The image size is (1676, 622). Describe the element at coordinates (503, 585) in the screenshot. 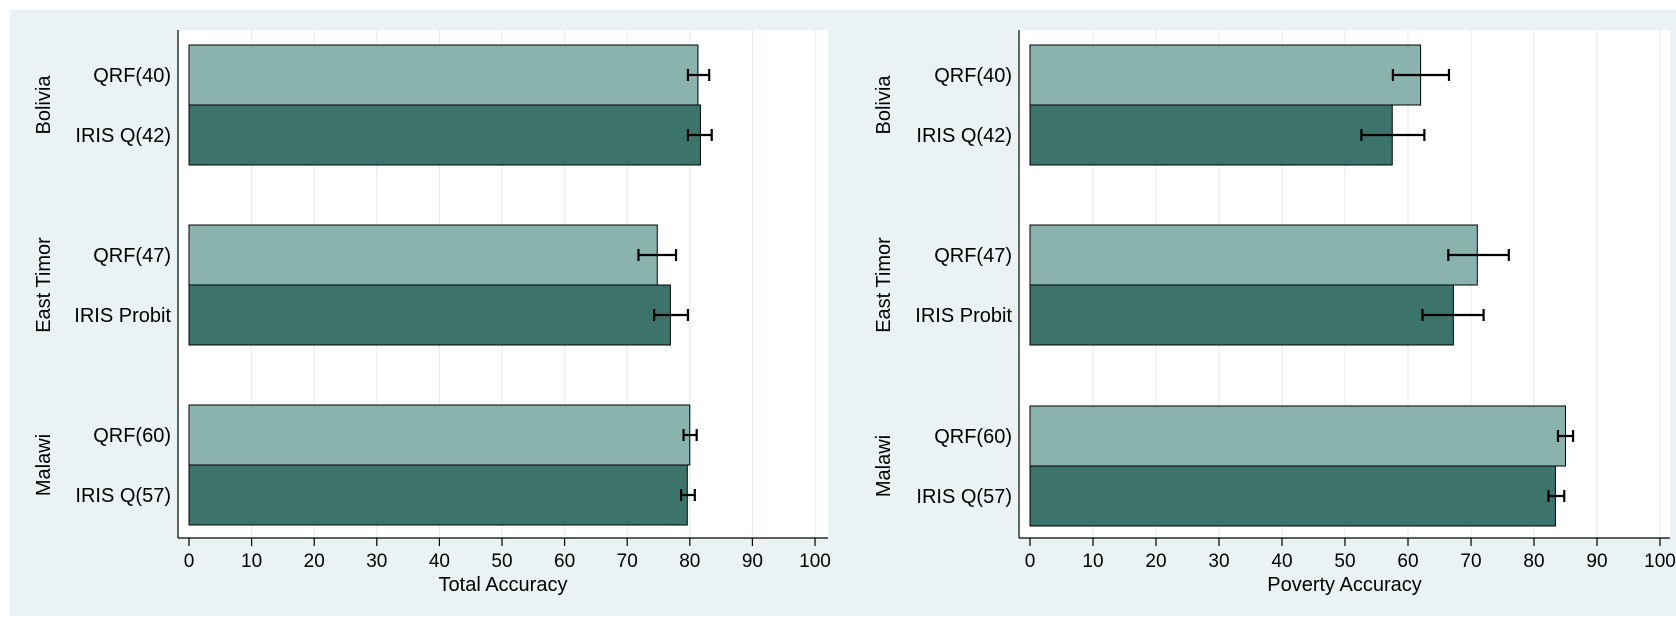

I see `x-axis-title: Total Accuracy` at that location.